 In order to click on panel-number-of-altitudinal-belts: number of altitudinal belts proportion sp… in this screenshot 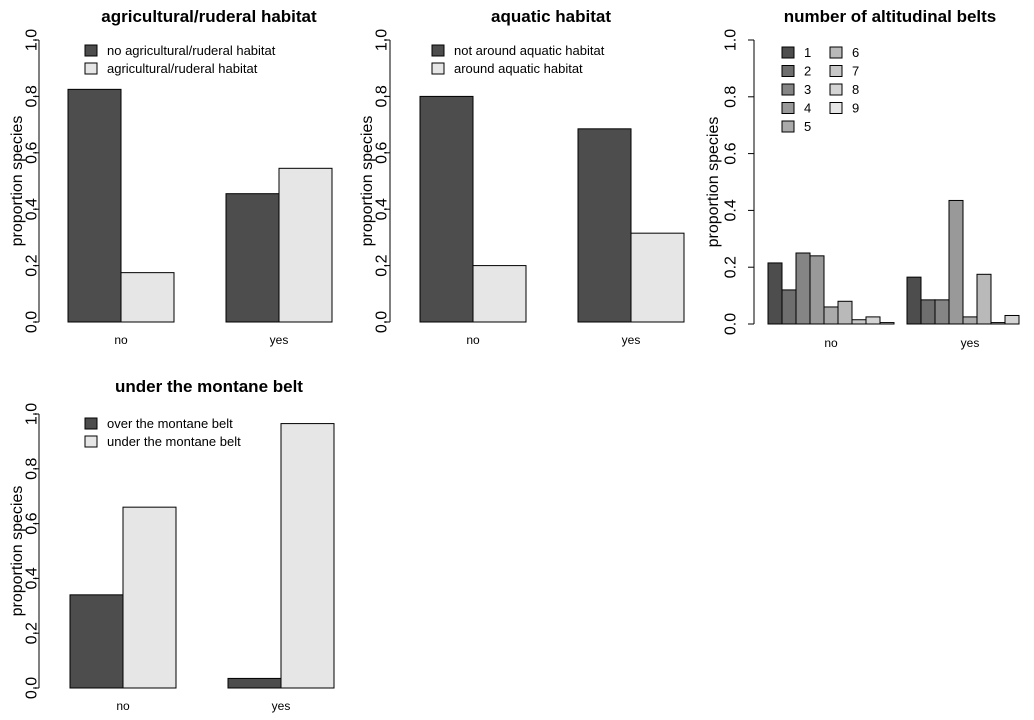, I will do `click(862, 178)`.